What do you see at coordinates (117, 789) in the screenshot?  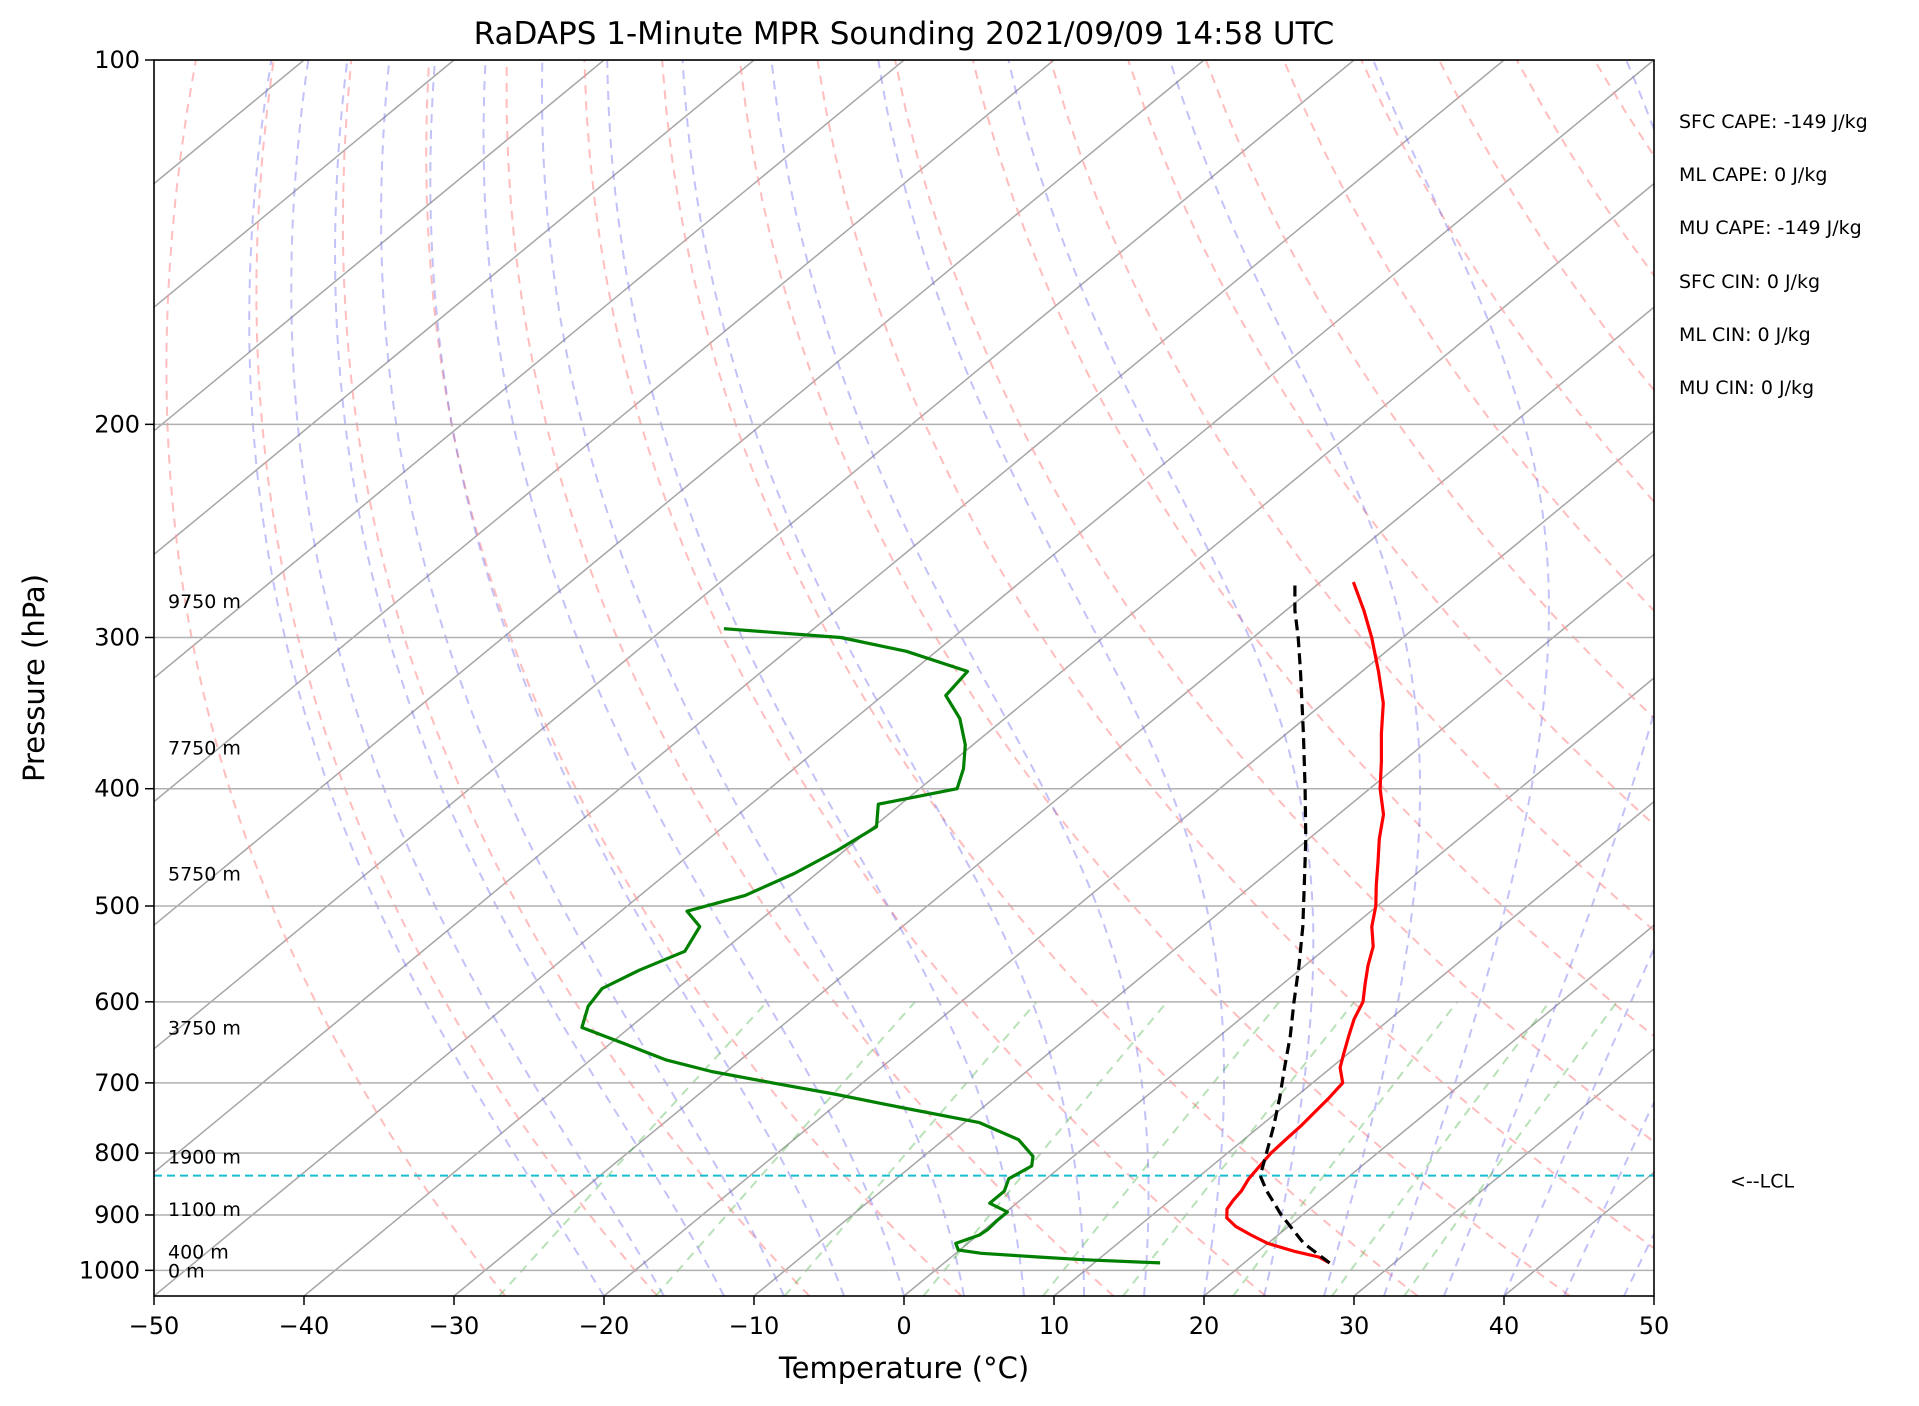 I see `y-tick-label: 400` at bounding box center [117, 789].